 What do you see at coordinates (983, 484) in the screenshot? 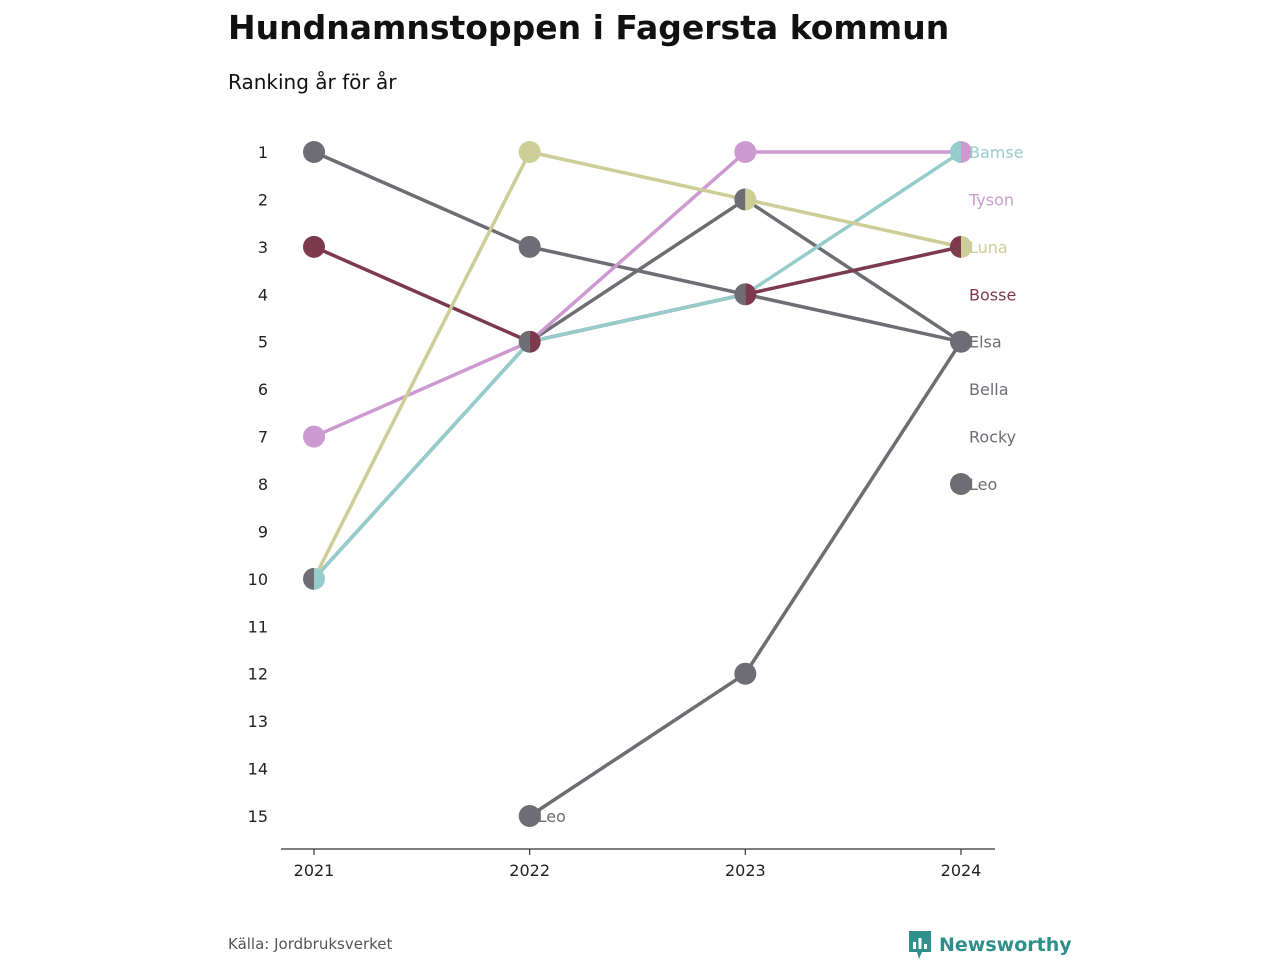
I see `end-label-leo: Leo` at bounding box center [983, 484].